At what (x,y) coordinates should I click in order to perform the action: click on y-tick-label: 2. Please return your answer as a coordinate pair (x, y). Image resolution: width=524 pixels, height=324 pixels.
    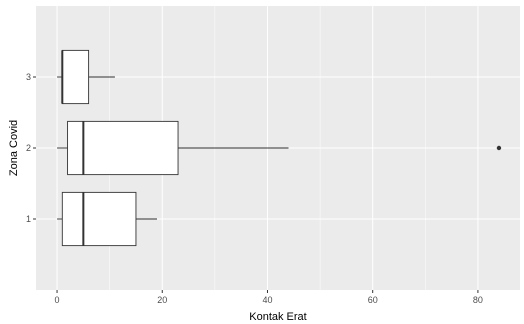
    Looking at the image, I should click on (28, 148).